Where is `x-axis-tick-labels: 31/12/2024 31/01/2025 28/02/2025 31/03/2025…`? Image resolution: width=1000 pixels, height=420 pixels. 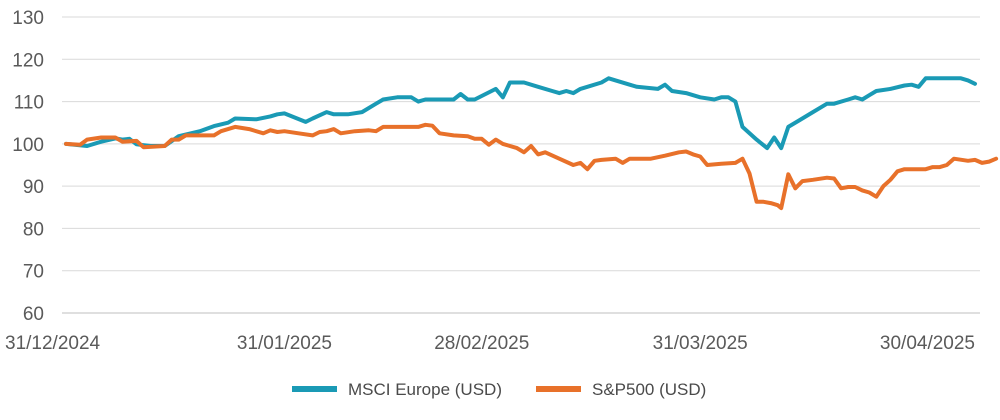
x-axis-tick-labels: 31/12/2024 31/01/2025 28/02/2025 31/03/2025… is located at coordinates (490, 343).